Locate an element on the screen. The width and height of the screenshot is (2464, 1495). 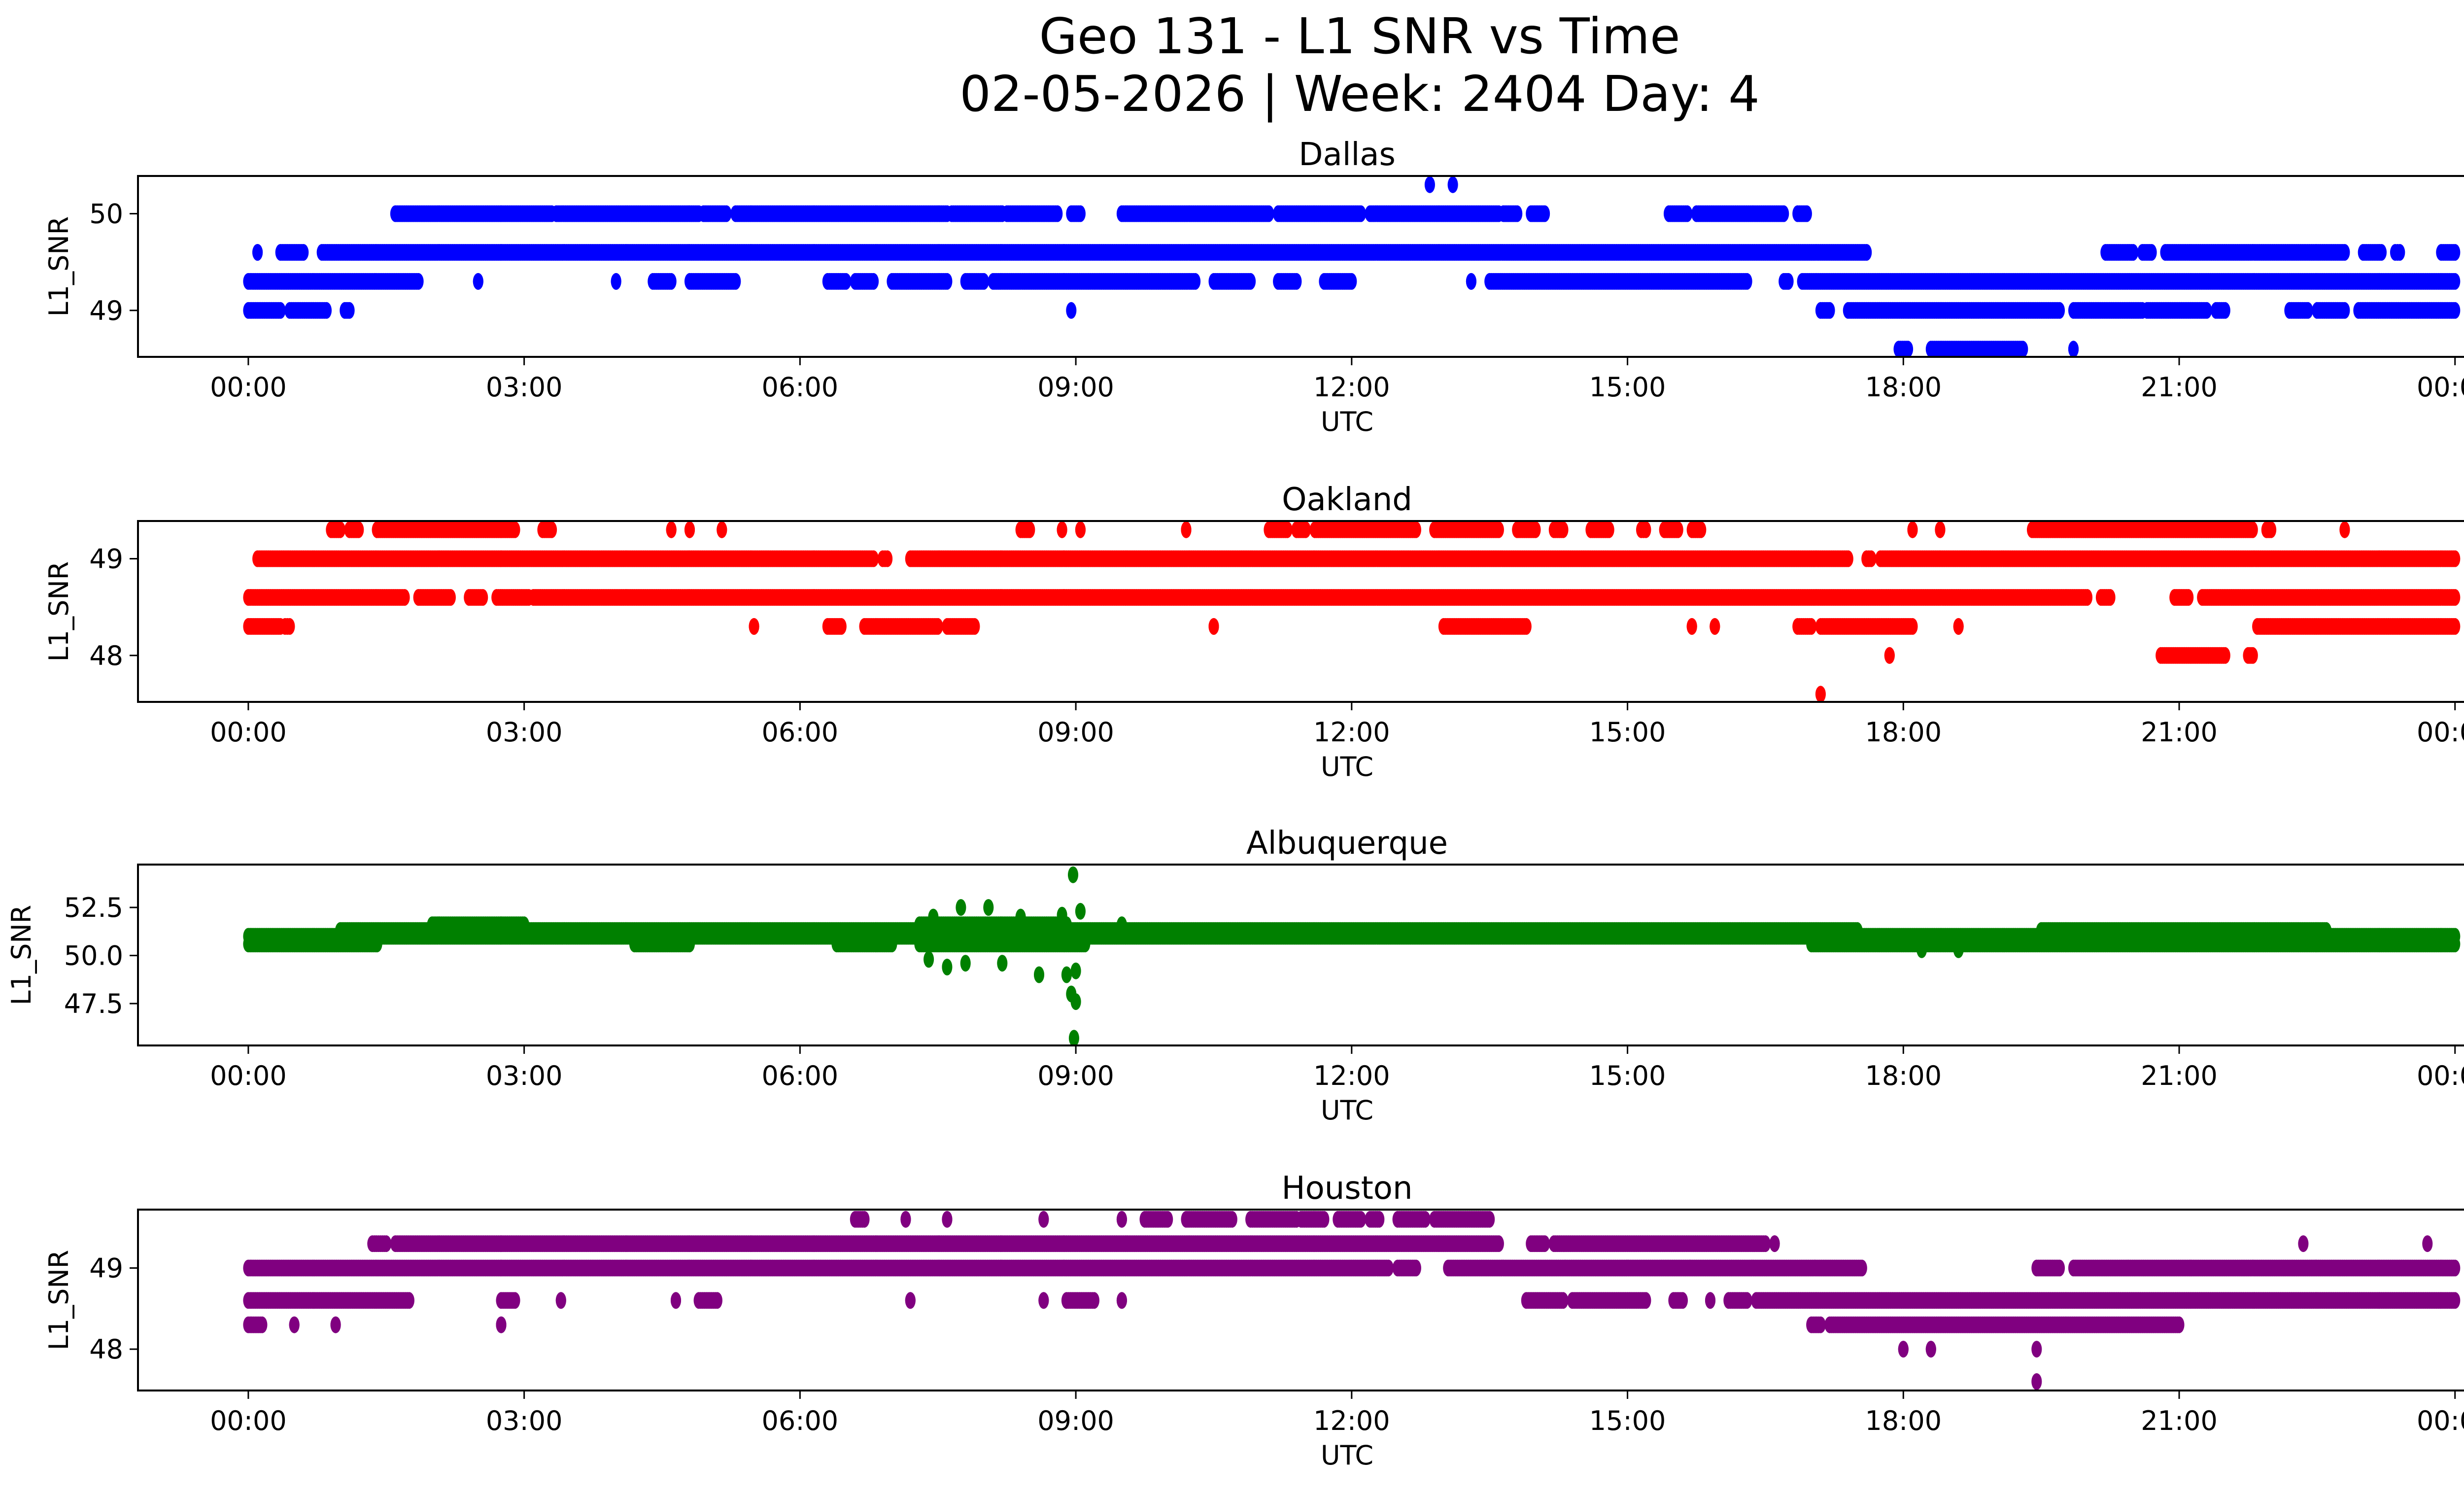
subplot-title: Dallas is located at coordinates (1347, 155).